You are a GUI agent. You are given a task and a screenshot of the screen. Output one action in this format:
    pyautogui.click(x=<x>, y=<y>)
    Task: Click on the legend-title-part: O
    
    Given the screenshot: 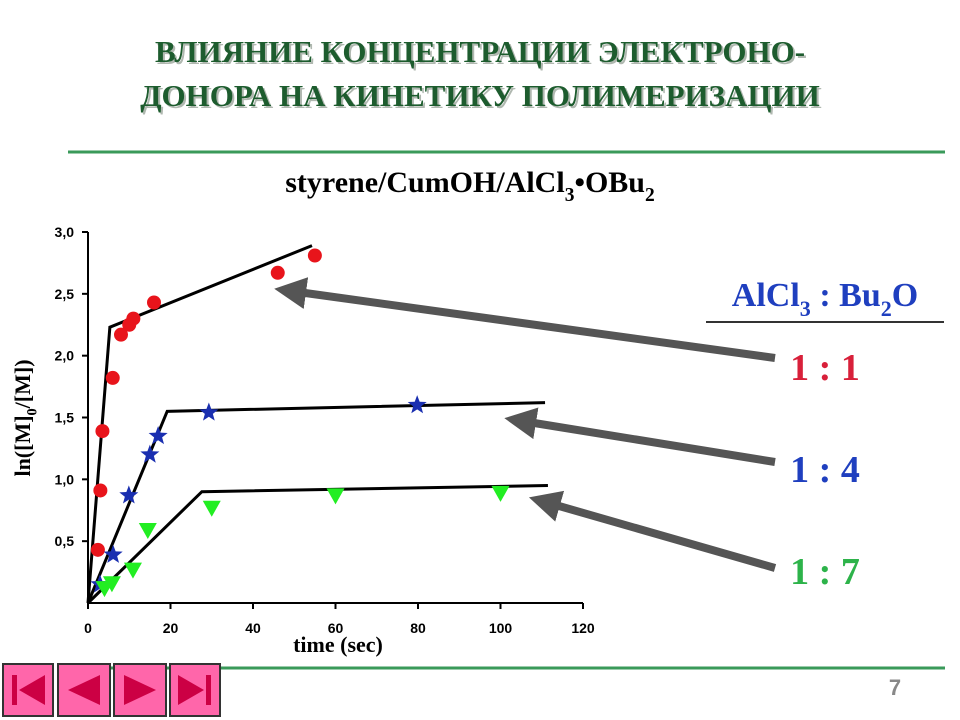 What is the action you would take?
    pyautogui.click(x=905, y=295)
    